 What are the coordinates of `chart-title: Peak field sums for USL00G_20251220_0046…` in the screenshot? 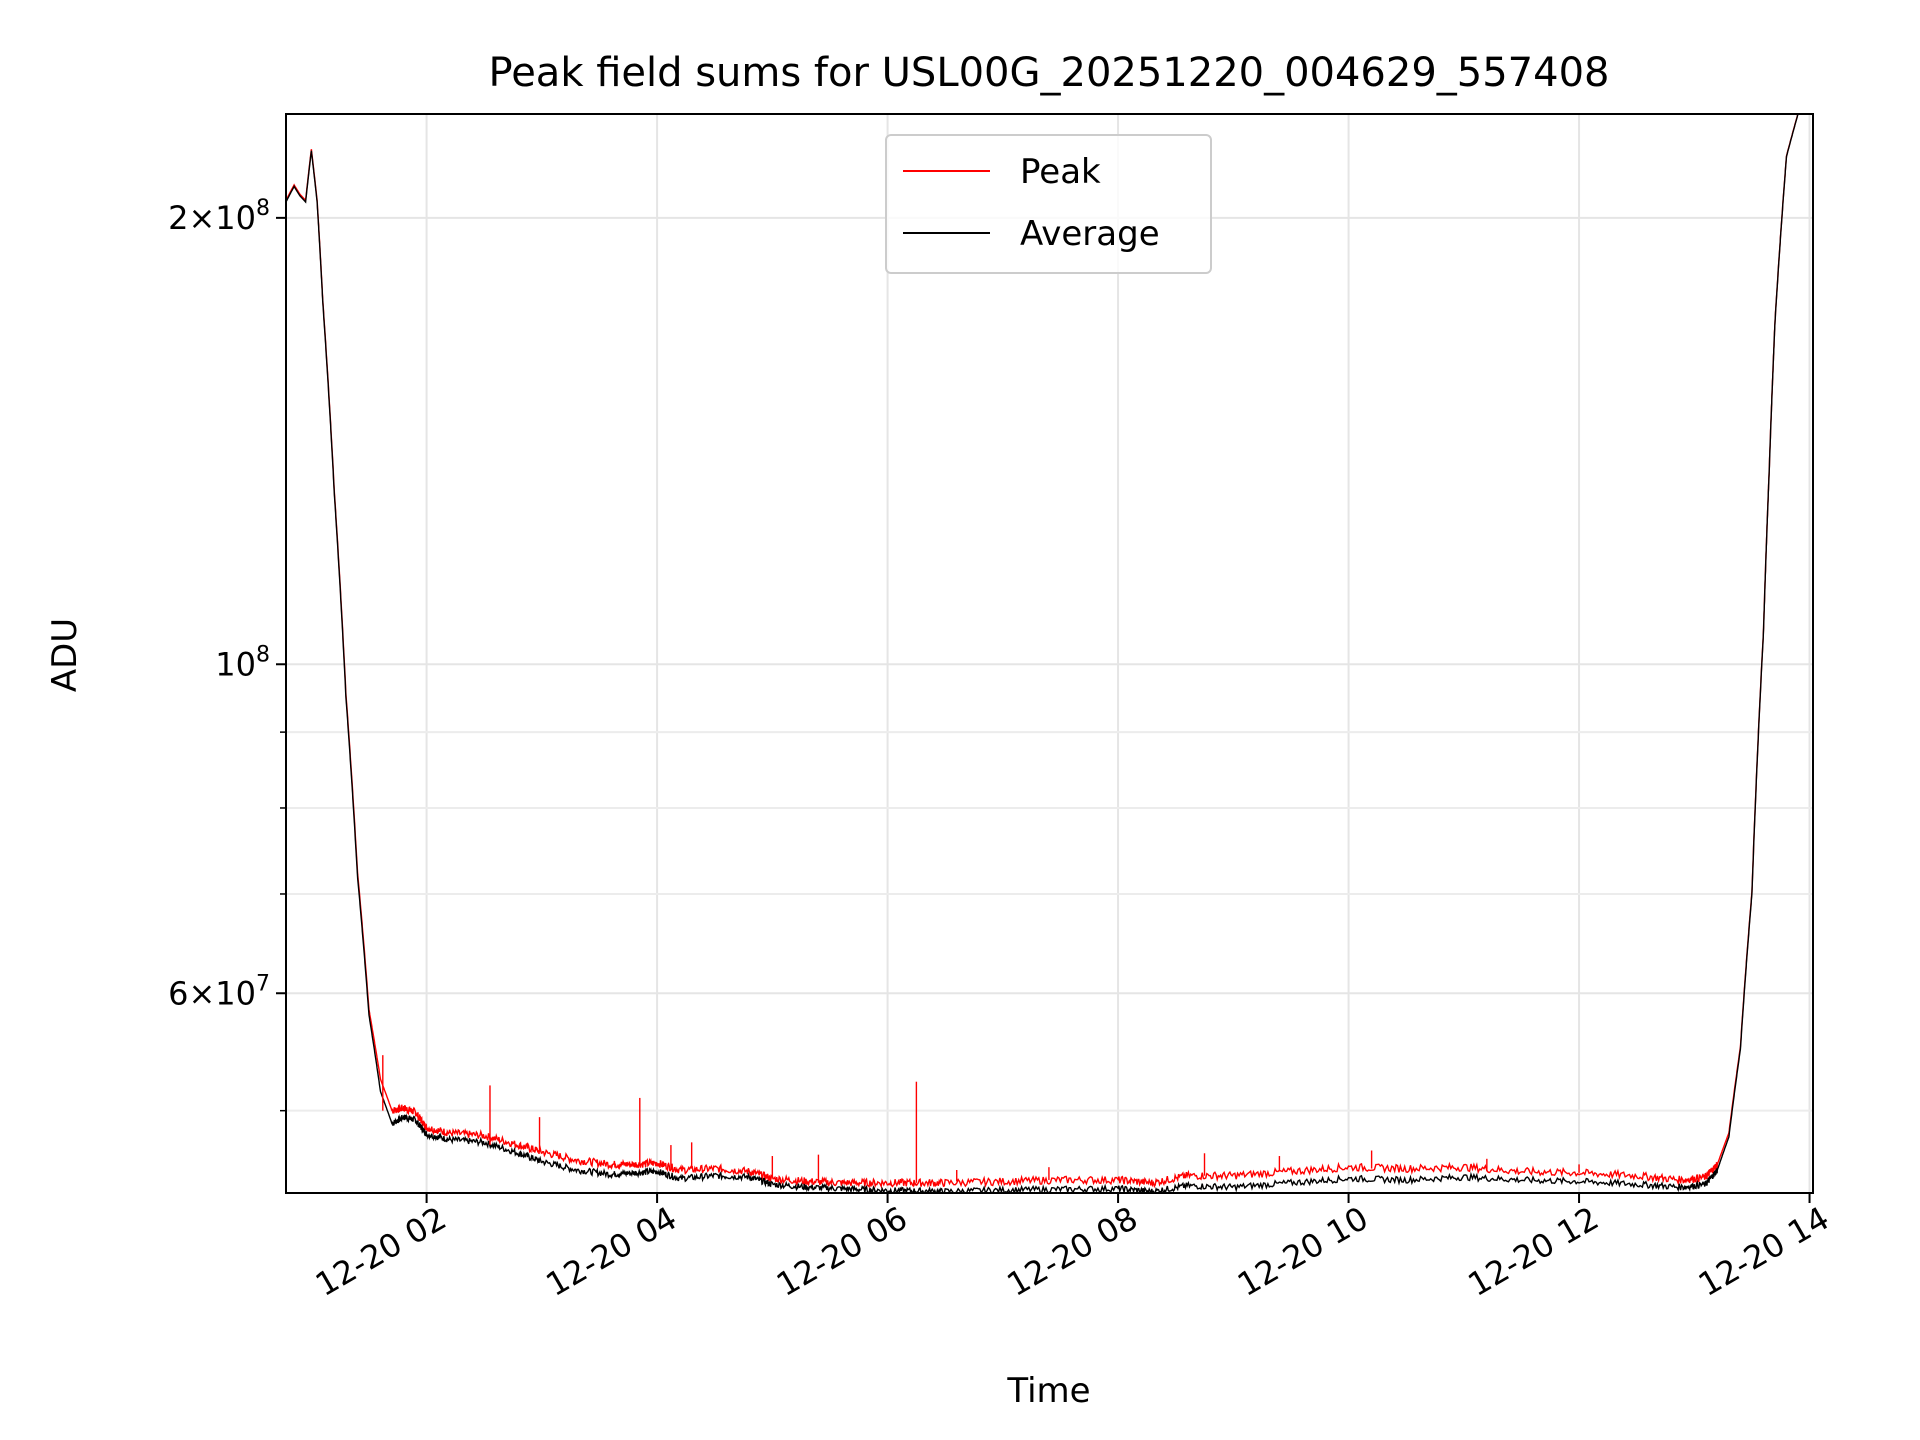 It's located at (1049, 73).